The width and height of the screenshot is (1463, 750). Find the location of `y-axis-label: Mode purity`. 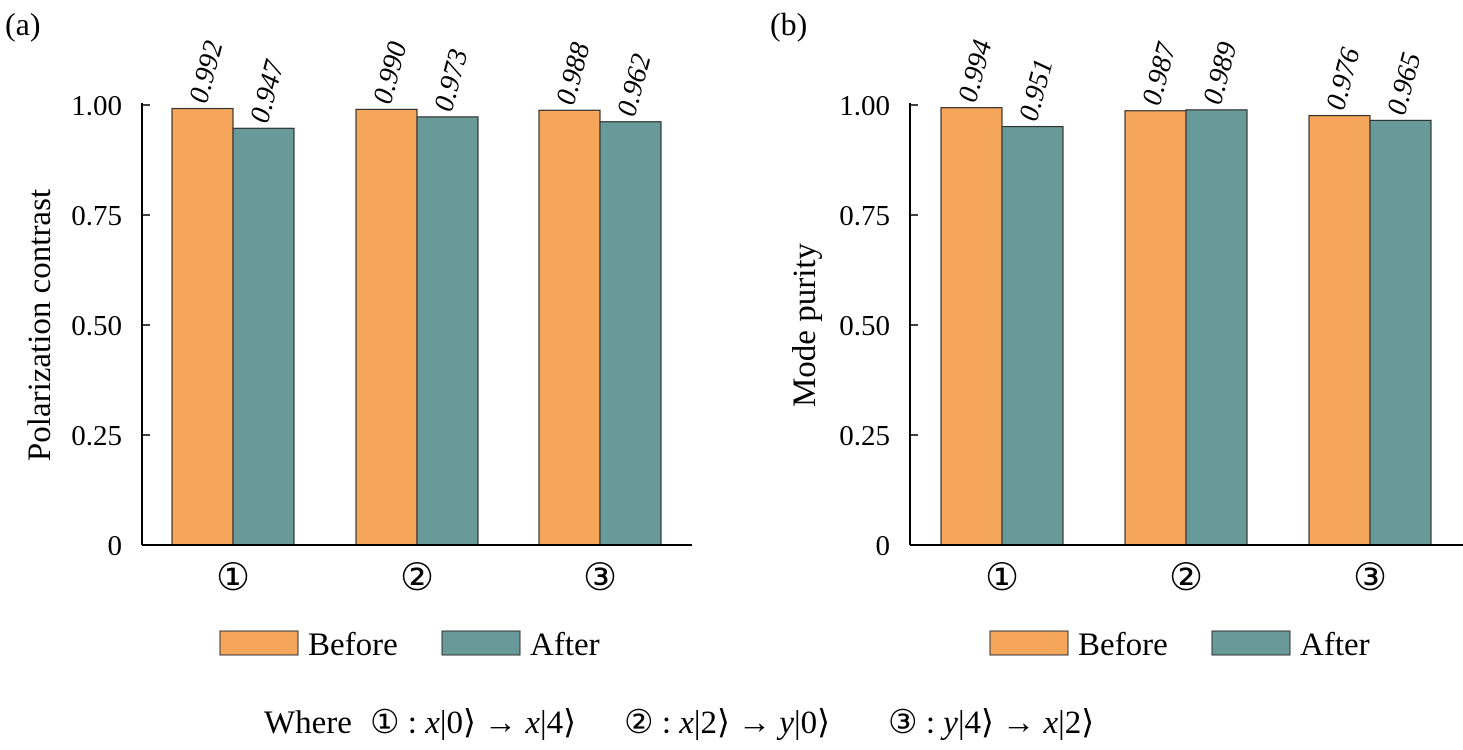

y-axis-label: Mode purity is located at coordinates (805, 324).